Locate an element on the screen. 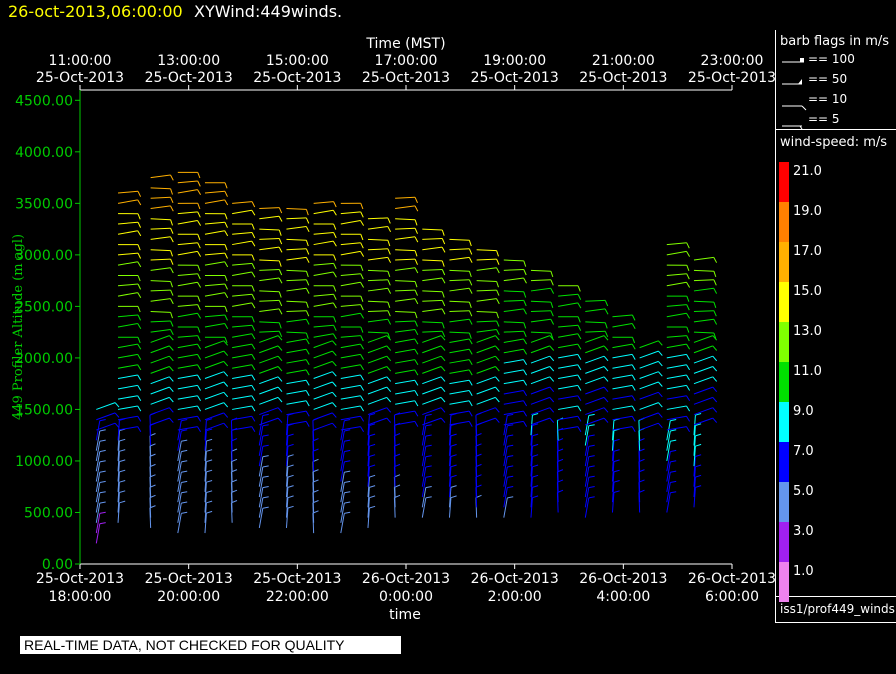  bottom-tick-date-label: 26-Oct-2013 is located at coordinates (406, 579).